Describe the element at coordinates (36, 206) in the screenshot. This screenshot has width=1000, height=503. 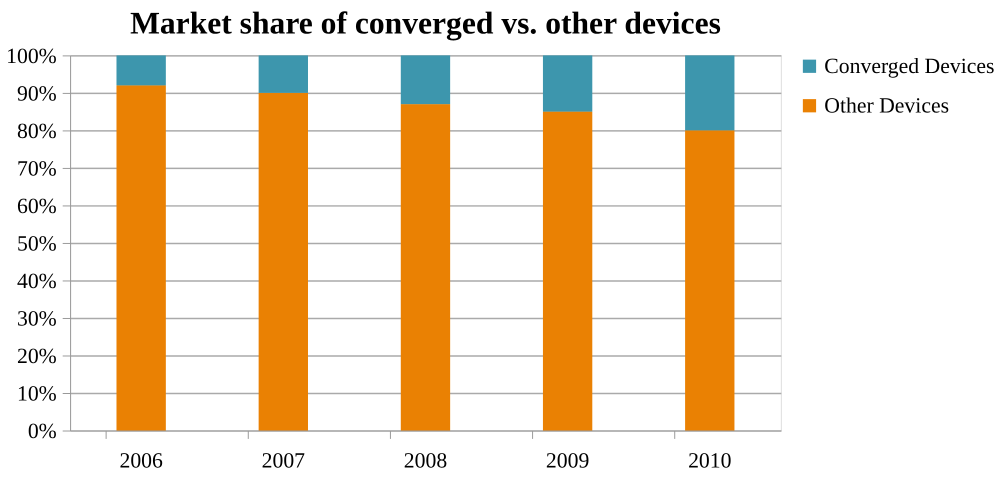
I see `y-tick-label: 60%` at that location.